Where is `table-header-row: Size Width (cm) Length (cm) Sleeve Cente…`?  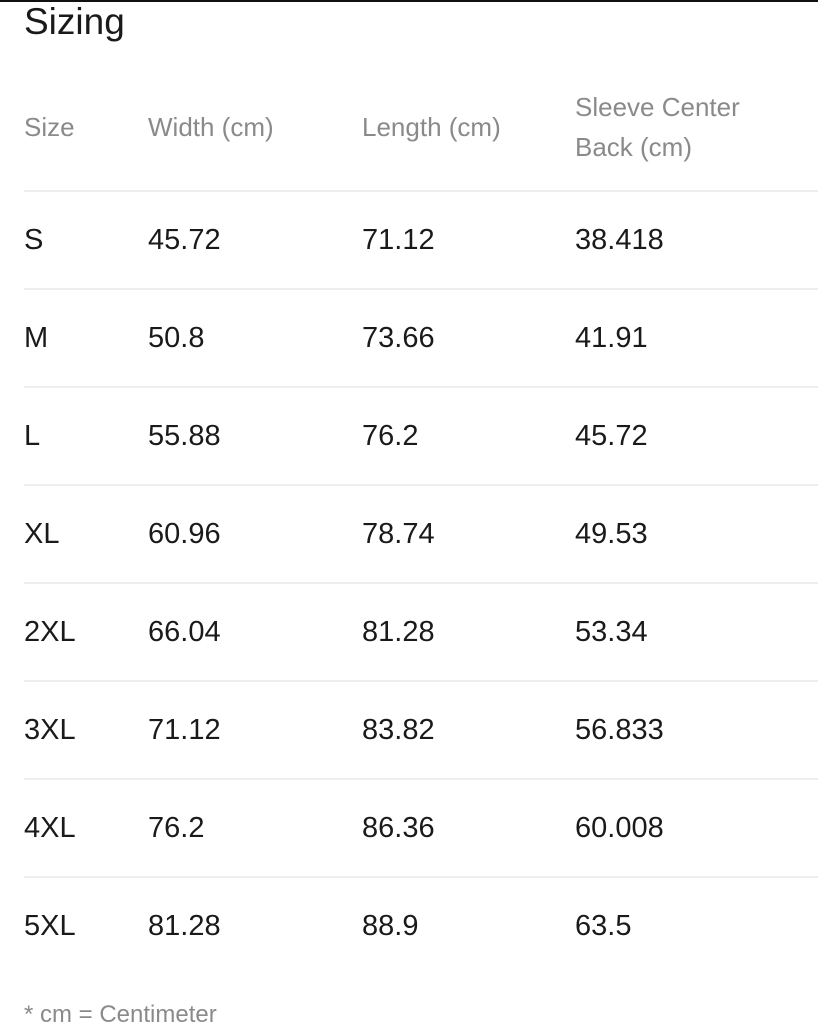
table-header-row: Size Width (cm) Length (cm) Sleeve Cente… is located at coordinates (421, 128).